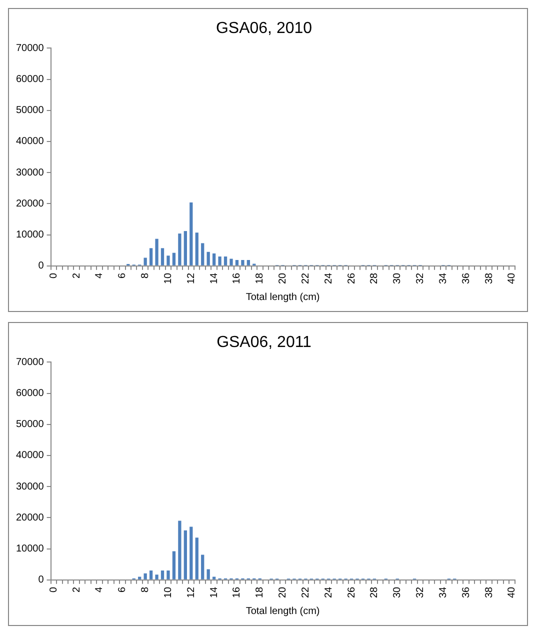 The height and width of the screenshot is (639, 536). Describe the element at coordinates (264, 29) in the screenshot. I see `chart-title: GSA06, 2010` at that location.